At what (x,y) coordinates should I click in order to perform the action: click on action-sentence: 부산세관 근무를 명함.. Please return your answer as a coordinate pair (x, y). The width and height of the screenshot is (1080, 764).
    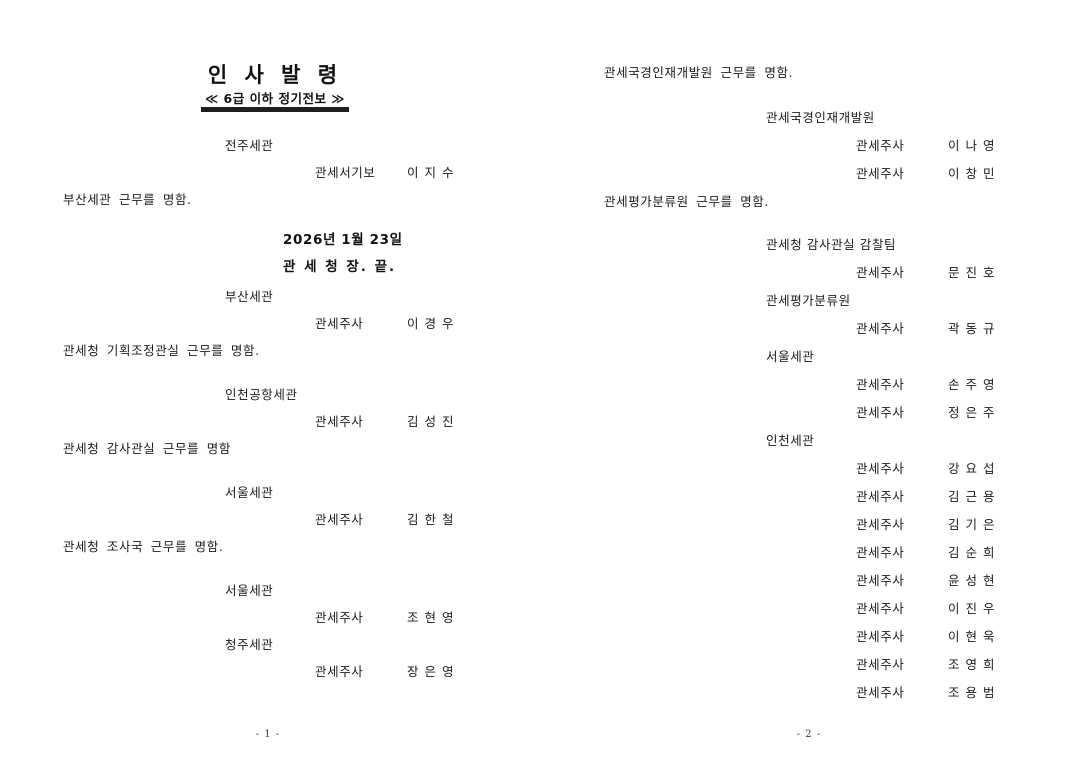
    Looking at the image, I should click on (127, 199).